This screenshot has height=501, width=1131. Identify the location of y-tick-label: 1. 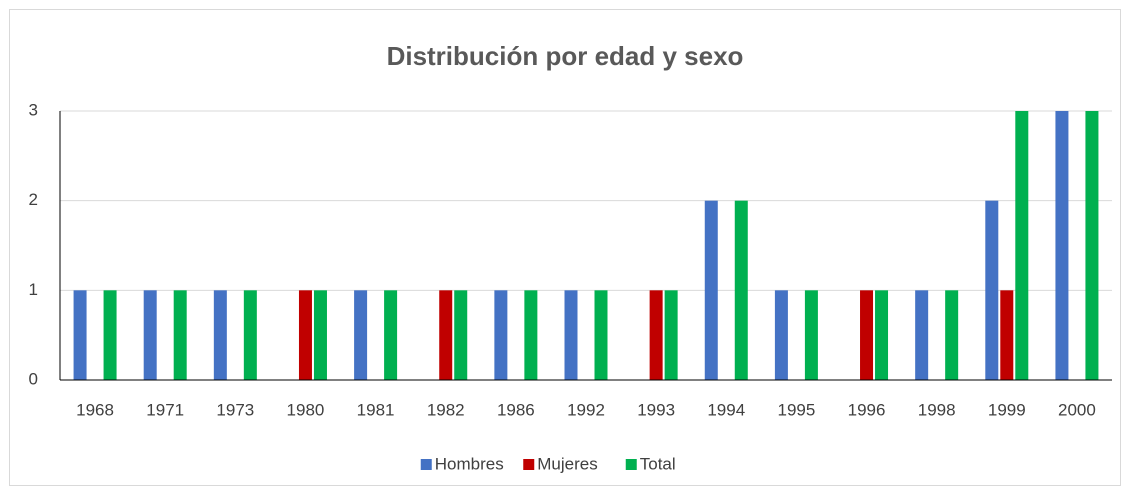
(33, 289).